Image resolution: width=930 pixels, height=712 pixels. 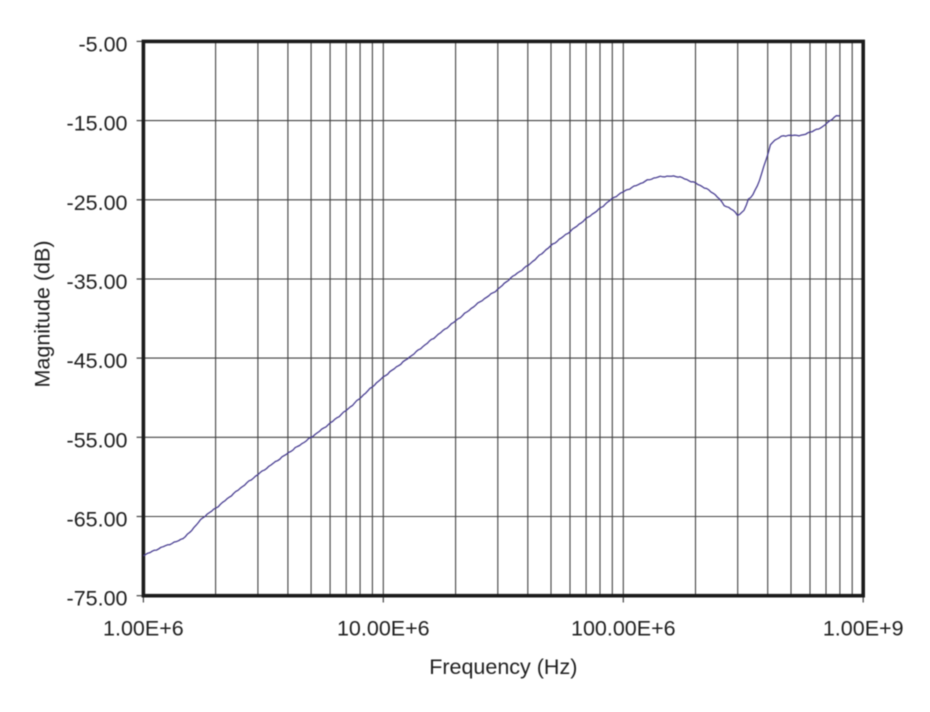 What do you see at coordinates (97, 124) in the screenshot?
I see `svg-text: -15.00` at bounding box center [97, 124].